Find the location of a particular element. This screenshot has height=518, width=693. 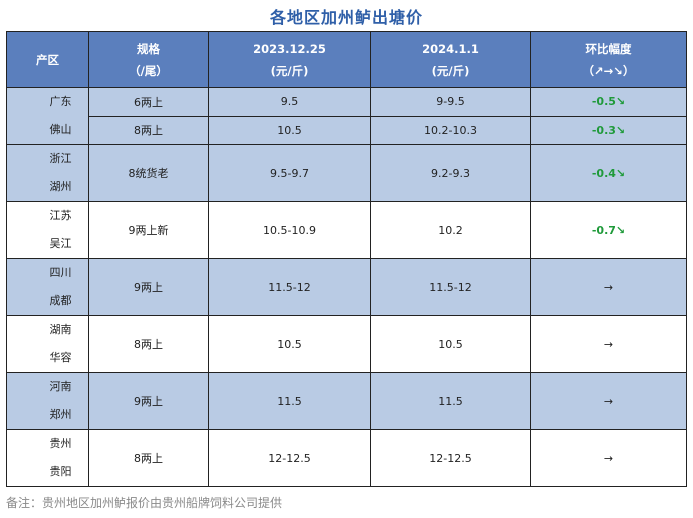

table-row: 河南 郑州 9两上 11.5 11.5 → is located at coordinates (346, 401).